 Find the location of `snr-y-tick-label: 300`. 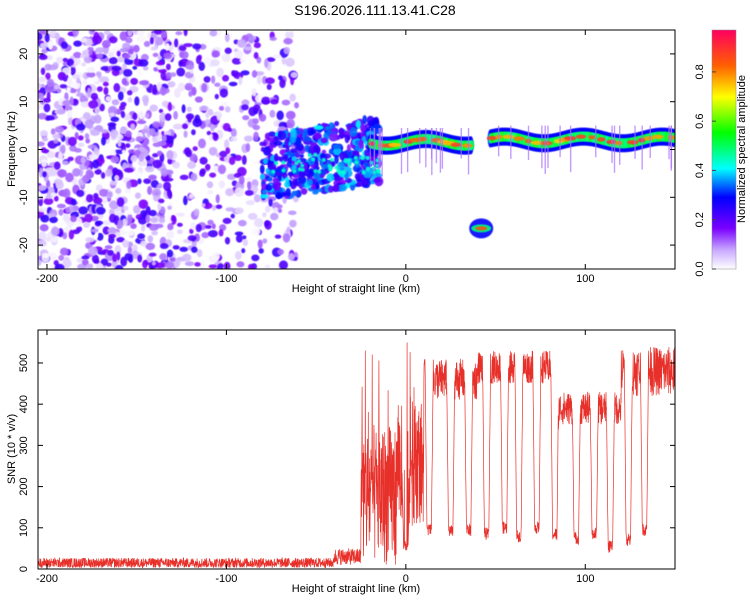

snr-y-tick-label: 300 is located at coordinates (24, 445).